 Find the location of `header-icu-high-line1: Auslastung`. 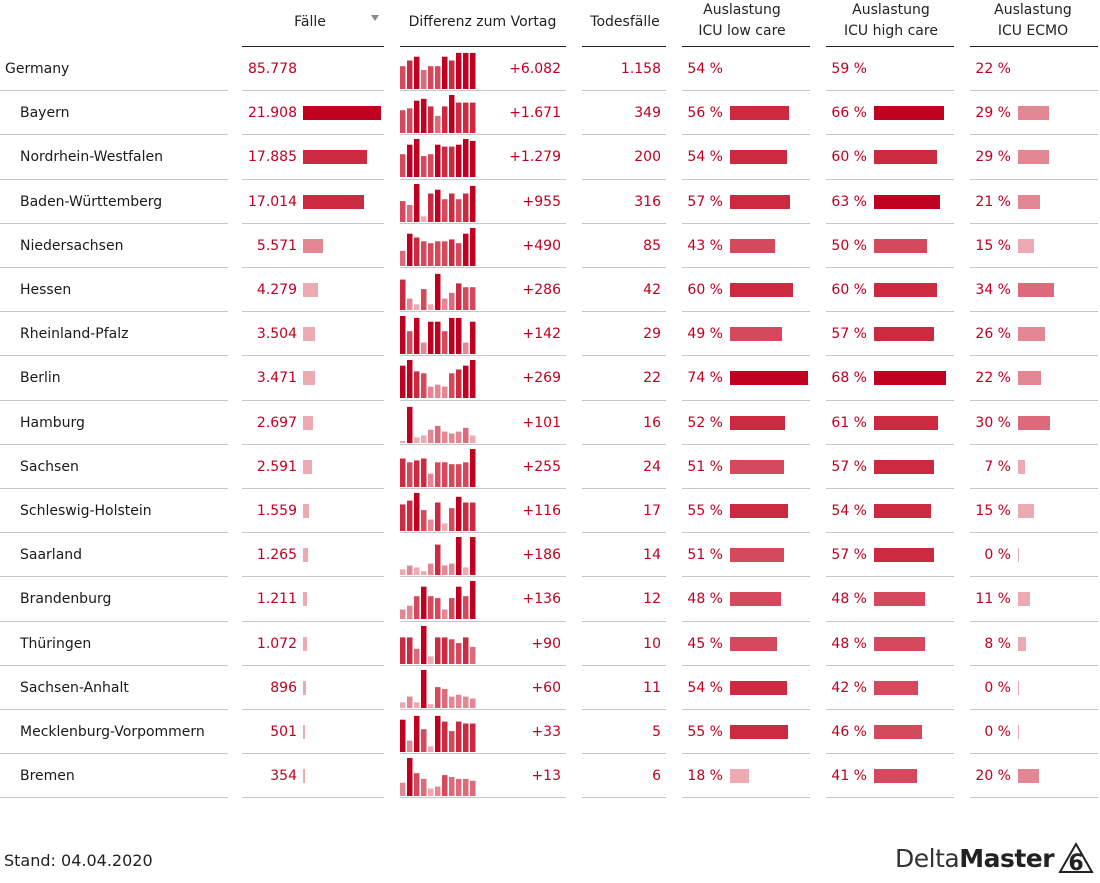

header-icu-high-line1: Auslastung is located at coordinates (891, 10).